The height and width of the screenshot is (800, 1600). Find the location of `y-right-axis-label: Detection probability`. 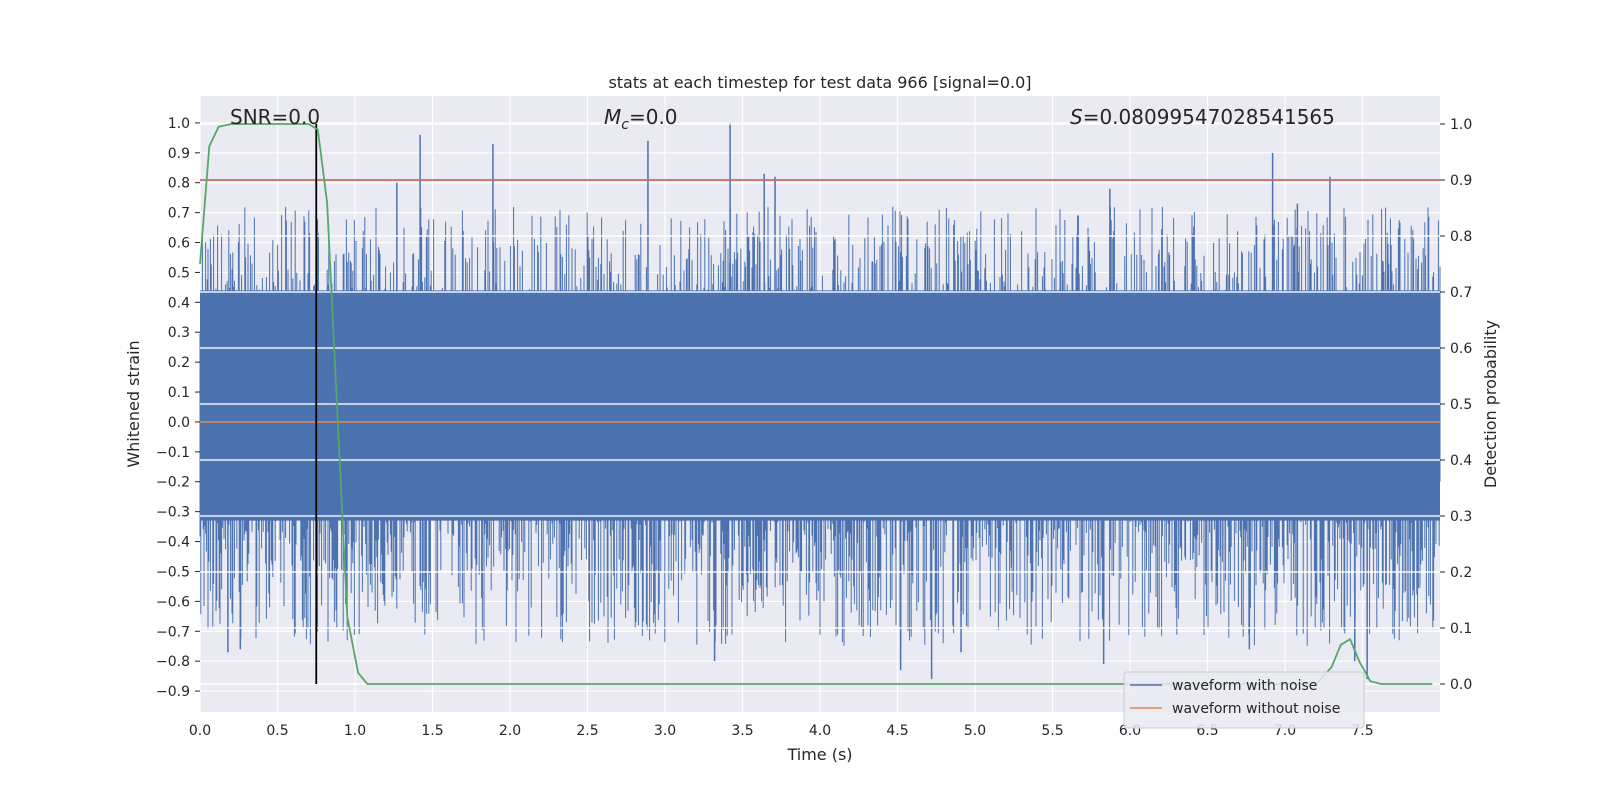

y-right-axis-label: Detection probability is located at coordinates (1490, 404).